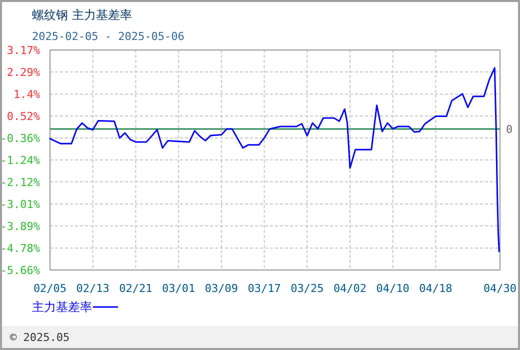 The height and width of the screenshot is (350, 520). I want to click on x-tick-label: 03/01, so click(179, 288).